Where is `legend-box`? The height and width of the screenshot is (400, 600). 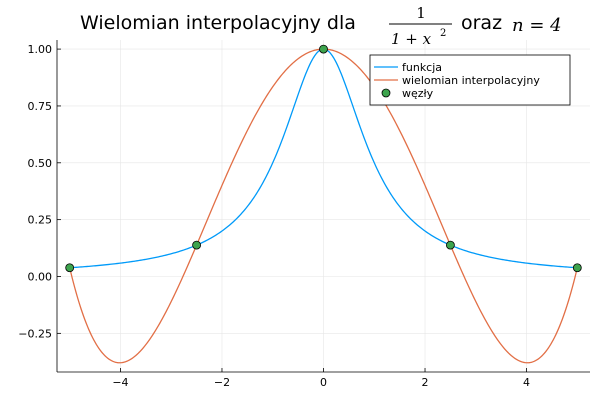 legend-box is located at coordinates (470, 80).